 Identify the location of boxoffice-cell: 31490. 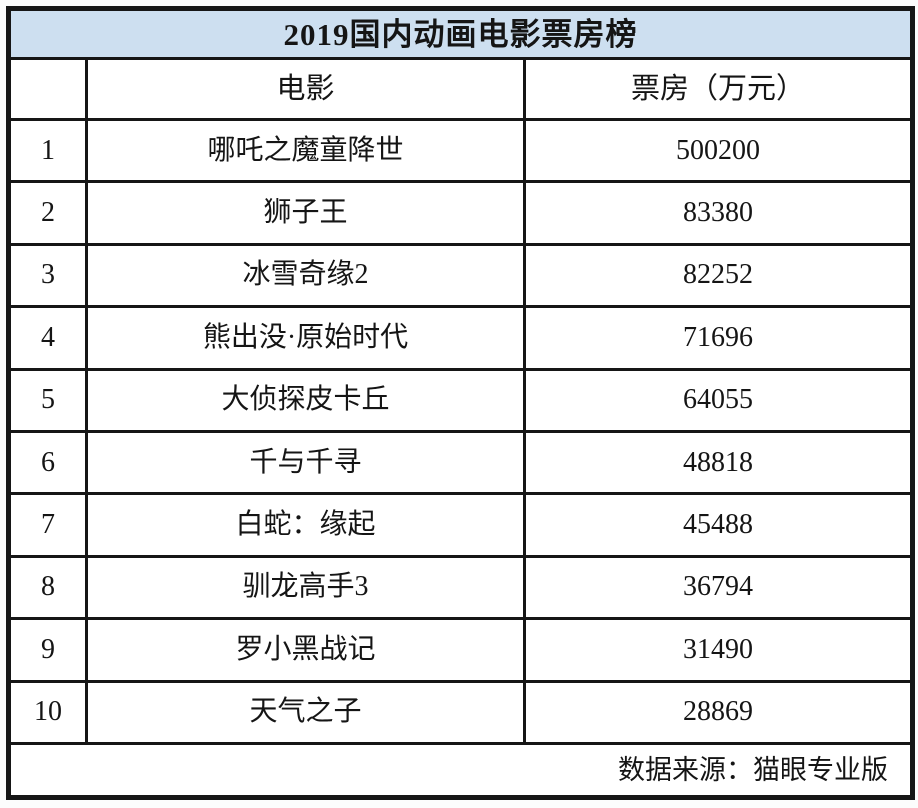
(718, 650).